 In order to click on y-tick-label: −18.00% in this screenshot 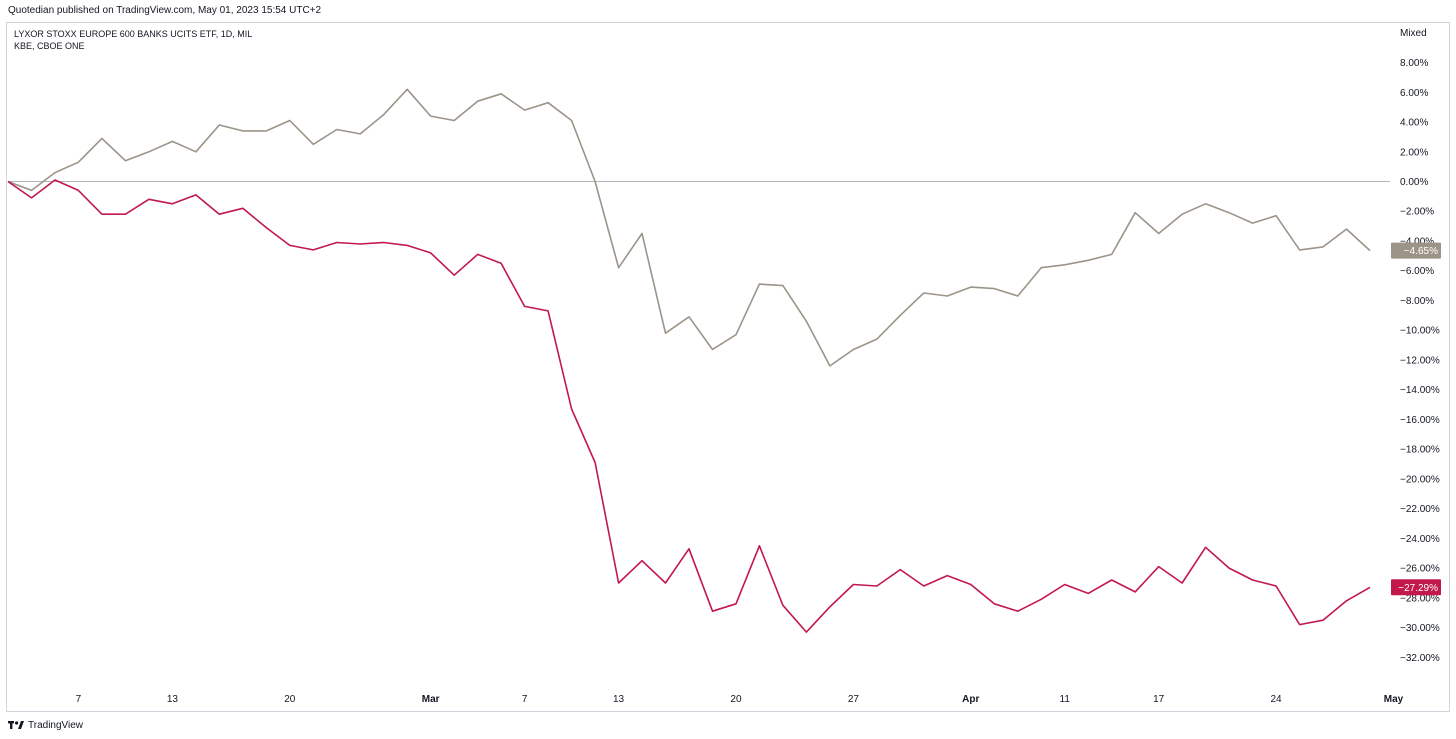, I will do `click(1420, 450)`.